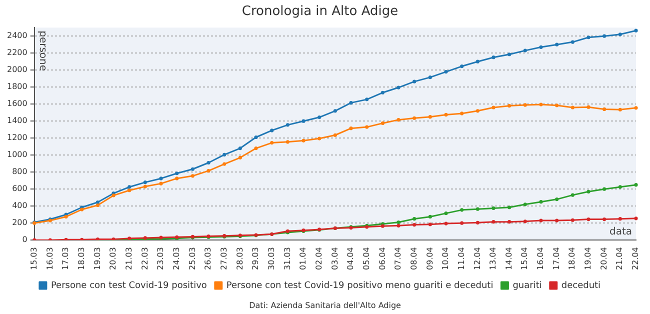 The width and height of the screenshot is (650, 314). I want to click on x-tick-label: 31.03, so click(287, 258).